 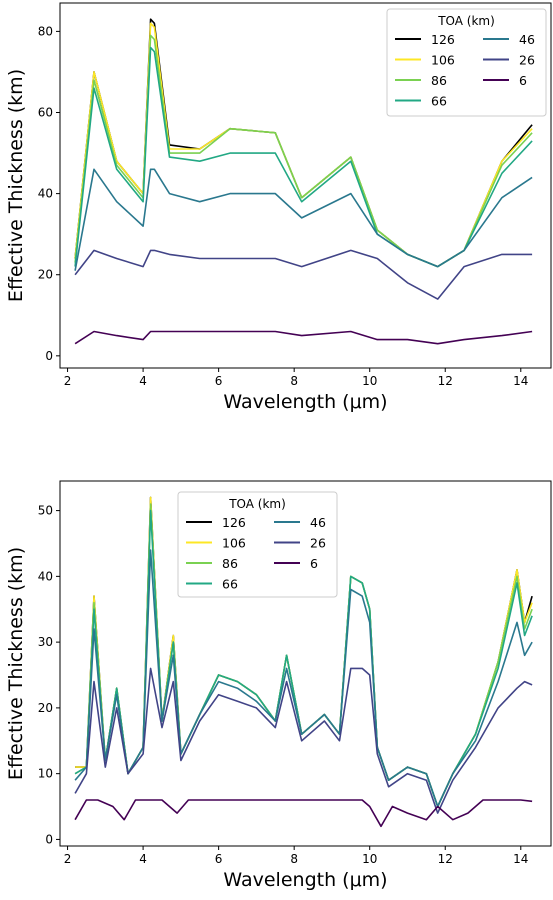 I want to click on y-tick-label: 80, so click(x=45, y=31).